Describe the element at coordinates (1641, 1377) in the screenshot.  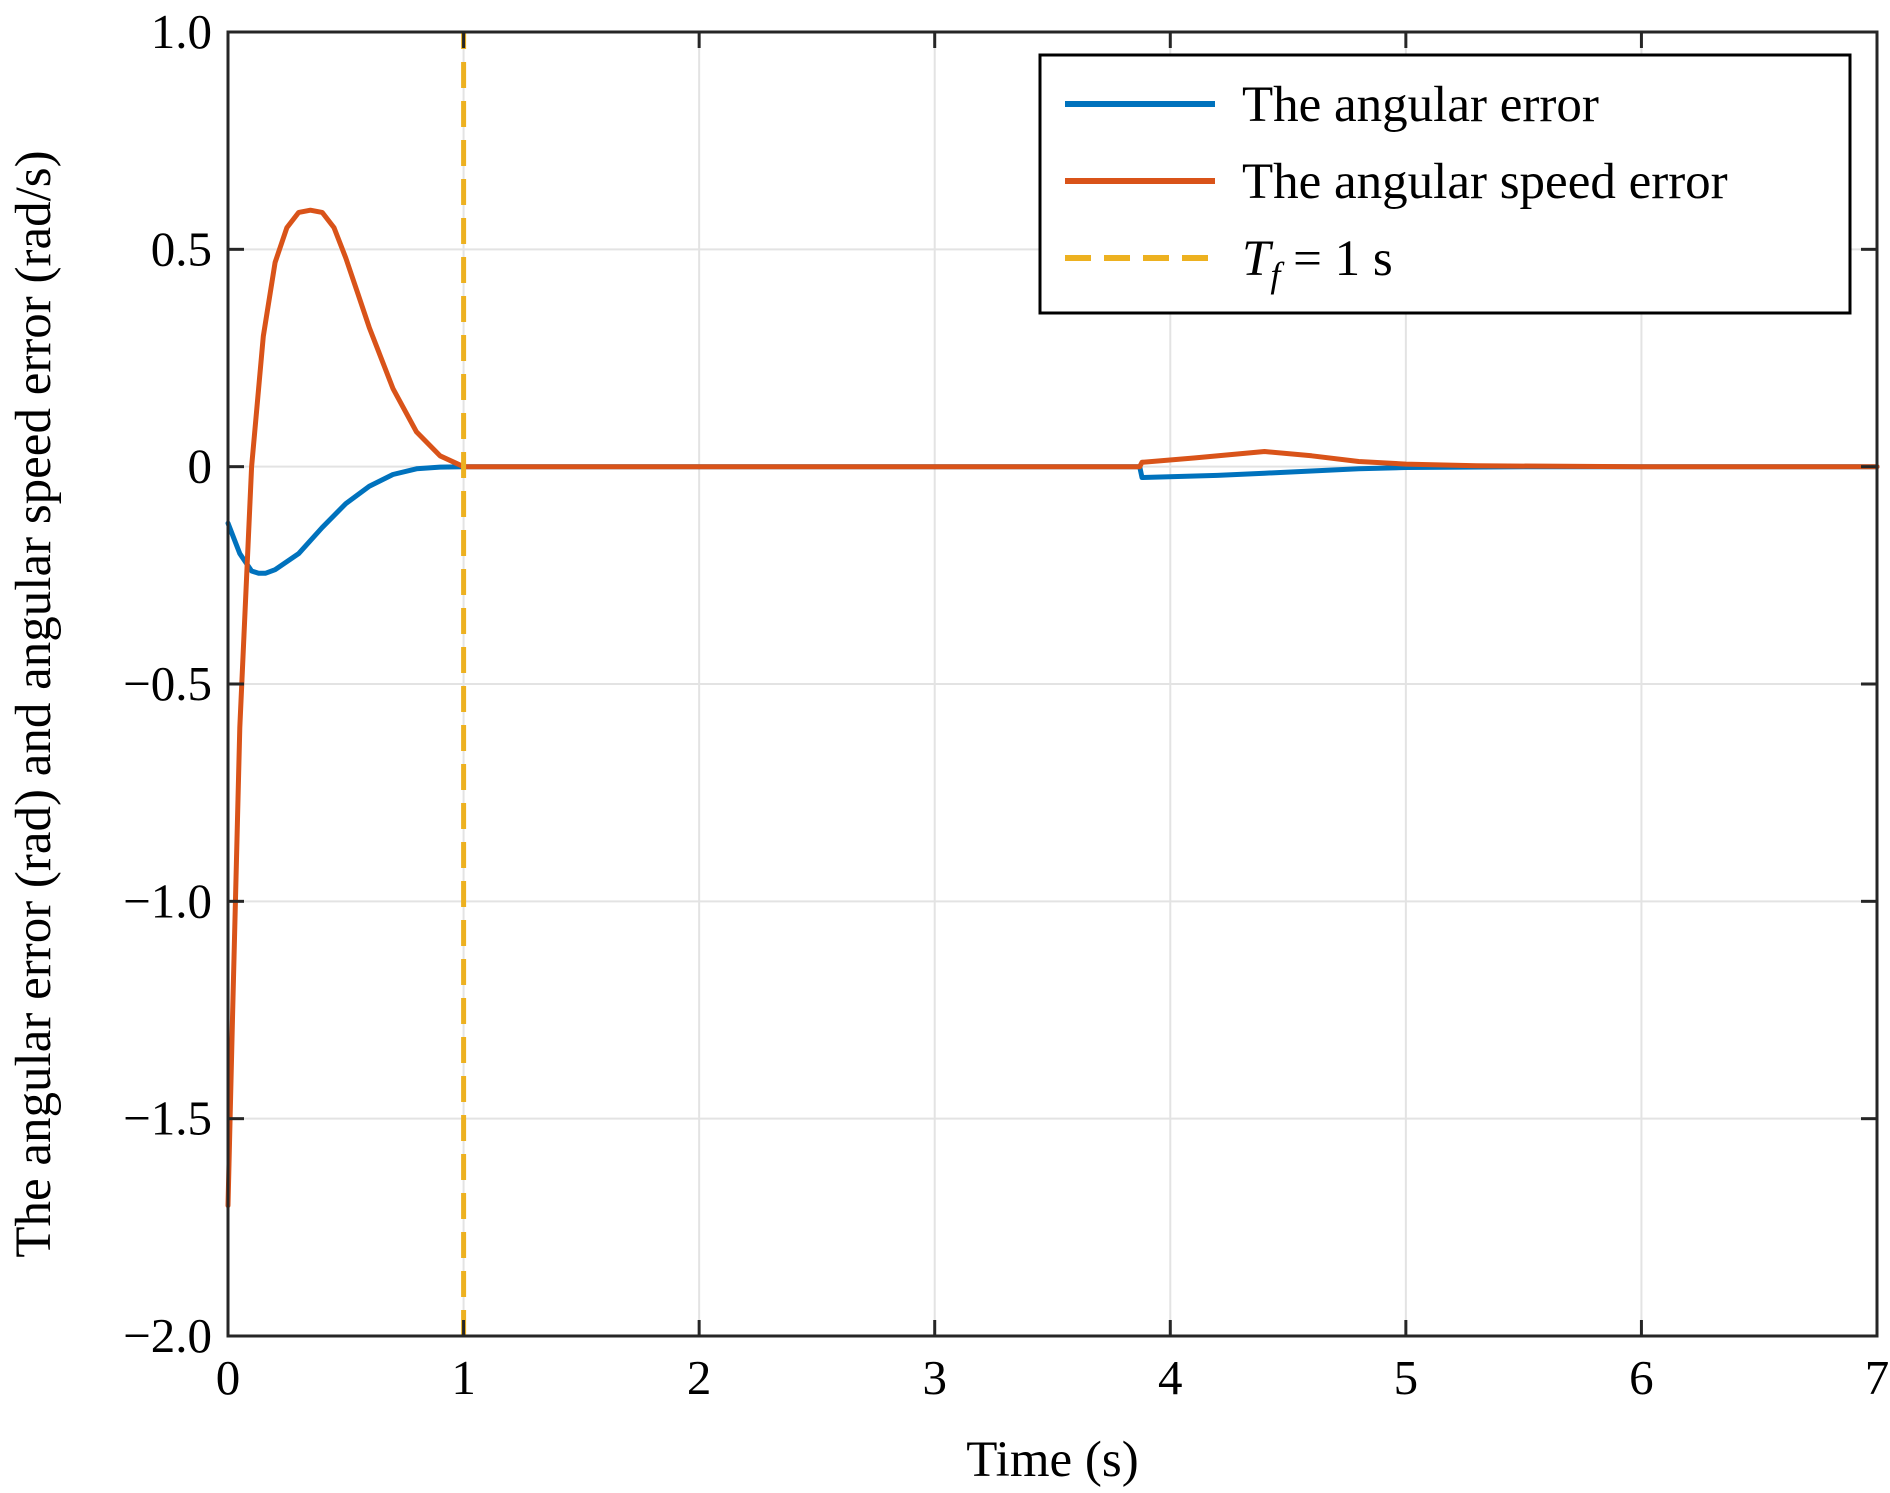
I see `x-tick-label: 6` at that location.